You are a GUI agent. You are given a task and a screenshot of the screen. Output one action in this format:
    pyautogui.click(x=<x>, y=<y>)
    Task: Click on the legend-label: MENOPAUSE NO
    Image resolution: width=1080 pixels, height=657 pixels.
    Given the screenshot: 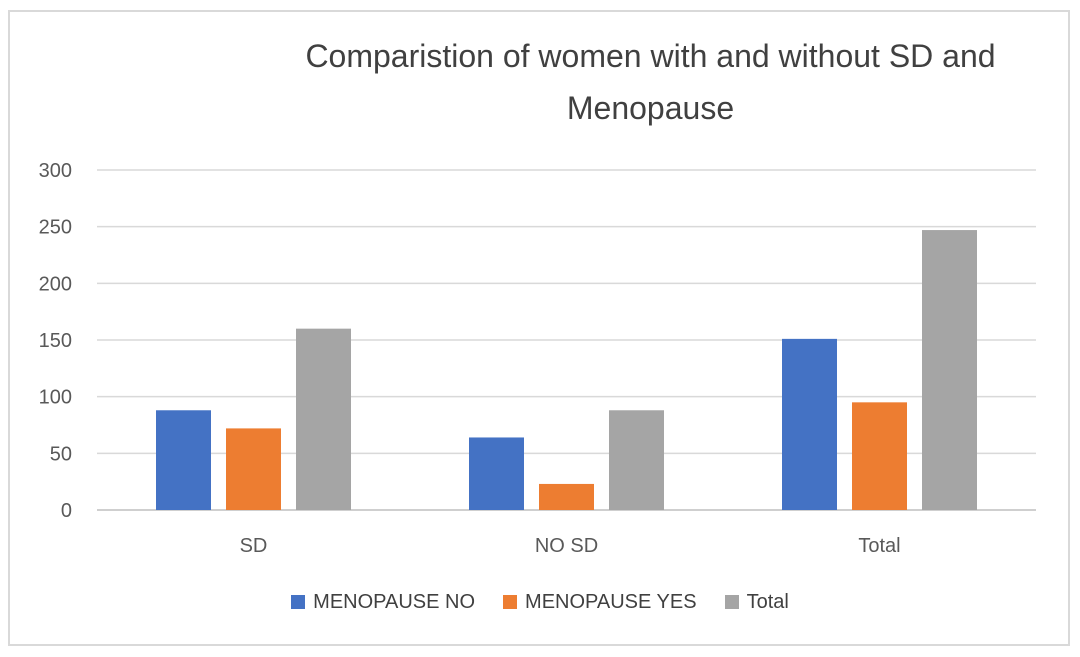 What is the action you would take?
    pyautogui.click(x=394, y=601)
    